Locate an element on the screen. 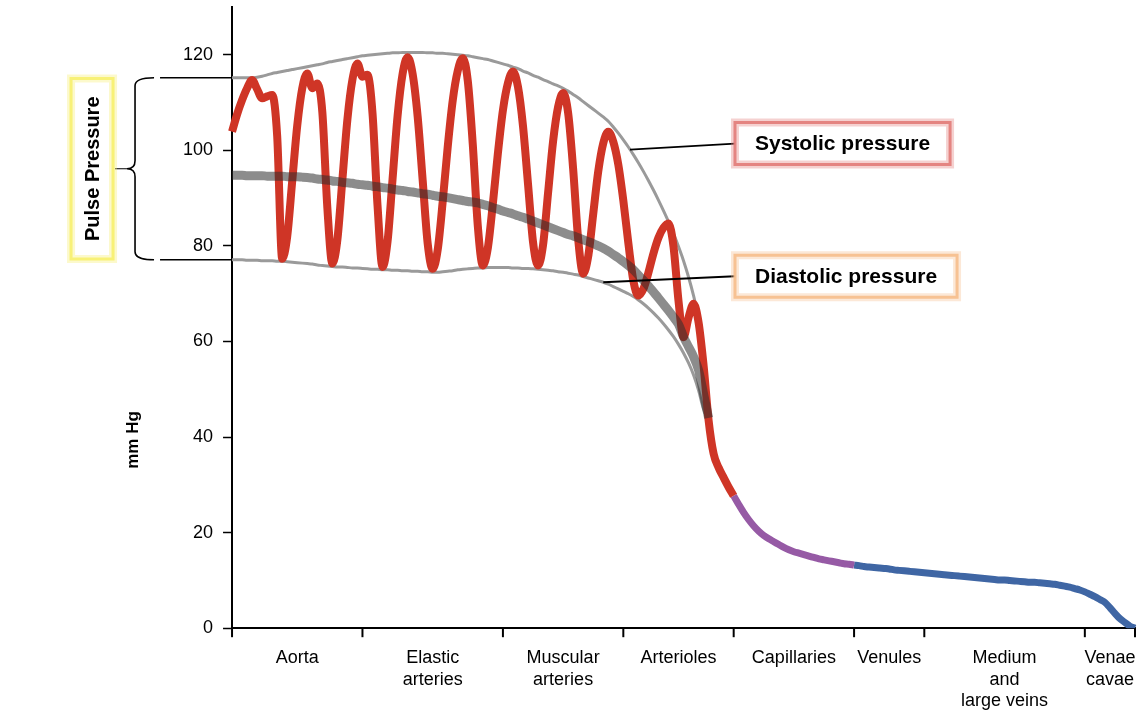  text: Pulse Pressure is located at coordinates (91, 169).